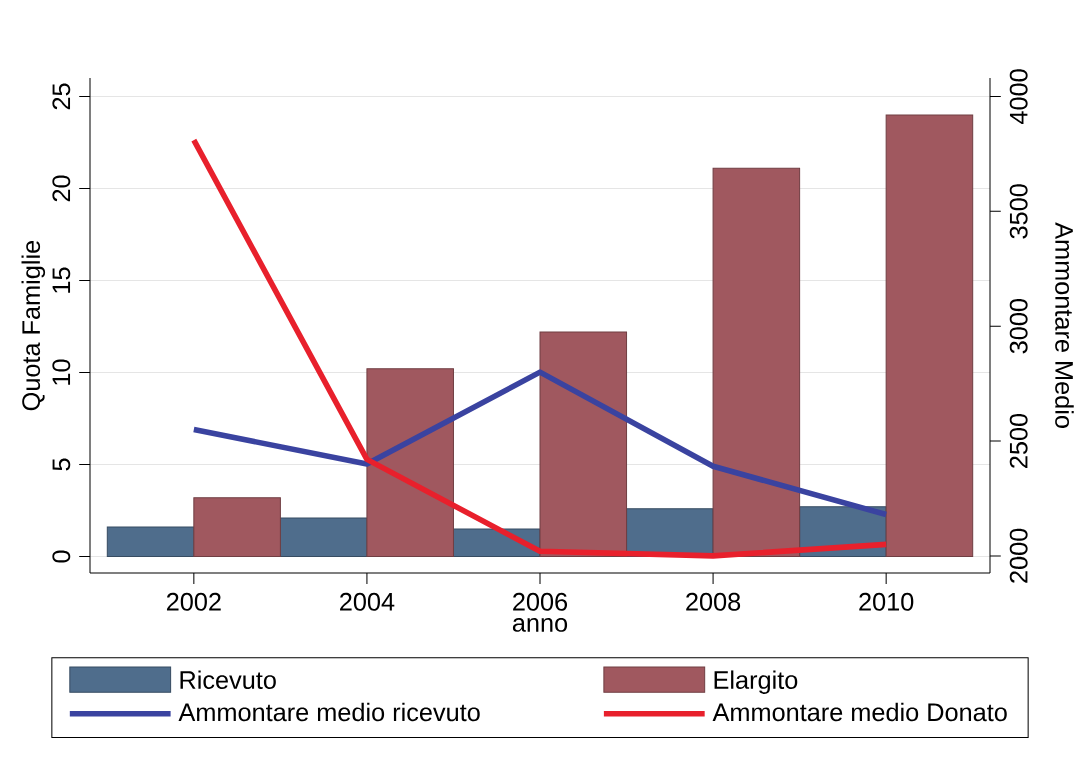  What do you see at coordinates (1018, 96) in the screenshot?
I see `y2-tick-label: 4000` at bounding box center [1018, 96].